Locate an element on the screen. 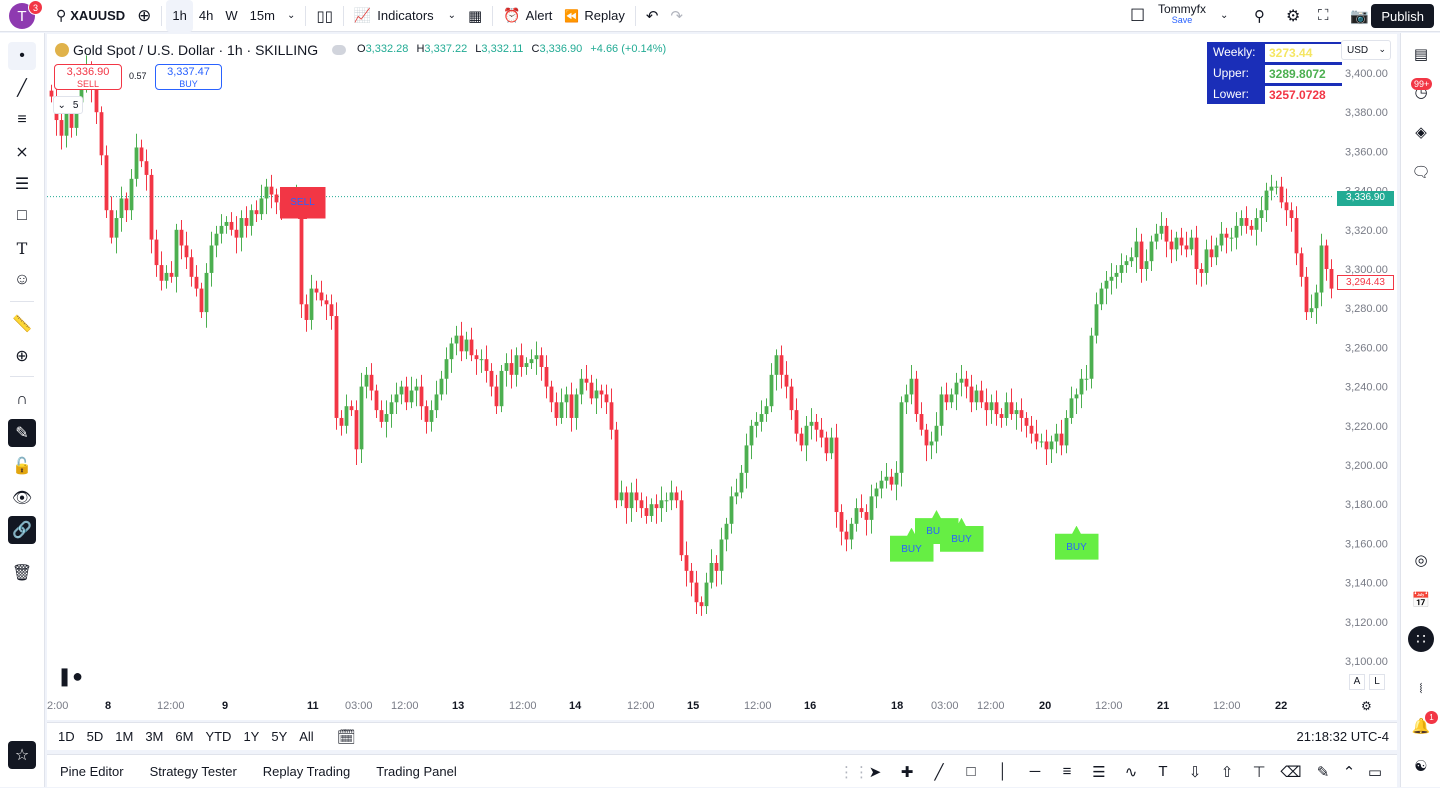 This screenshot has width=1440, height=788. symbol-search: ⚲ XAUUSD is located at coordinates (90, 16).